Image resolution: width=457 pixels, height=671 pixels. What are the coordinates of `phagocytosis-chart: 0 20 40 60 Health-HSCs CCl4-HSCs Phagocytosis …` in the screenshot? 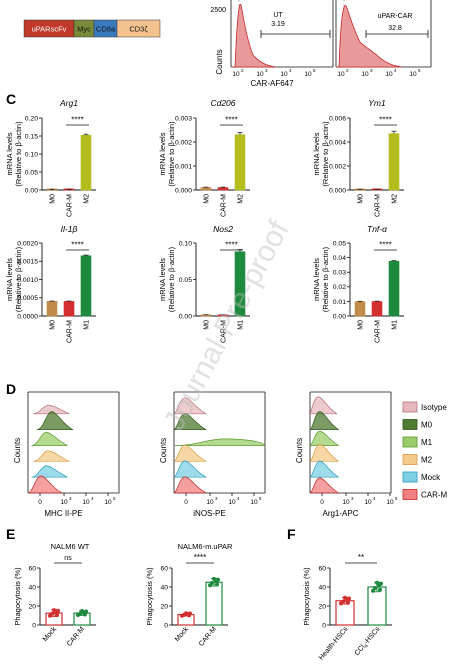 It's located at (347, 607).